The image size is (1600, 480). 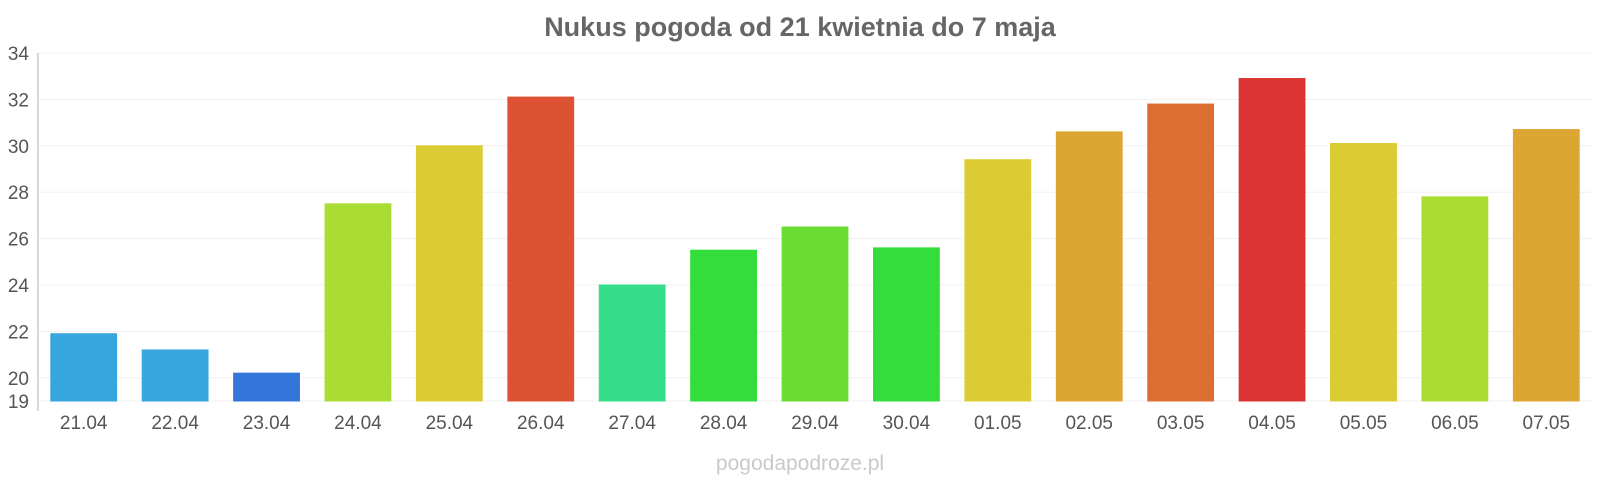 I want to click on x-tick-label: 01.05, so click(x=998, y=423).